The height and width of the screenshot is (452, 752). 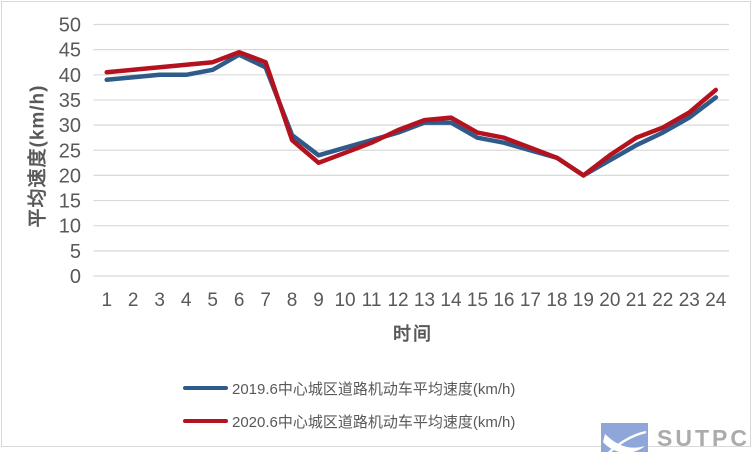 What do you see at coordinates (212, 300) in the screenshot?
I see `x-tick-5: 5` at bounding box center [212, 300].